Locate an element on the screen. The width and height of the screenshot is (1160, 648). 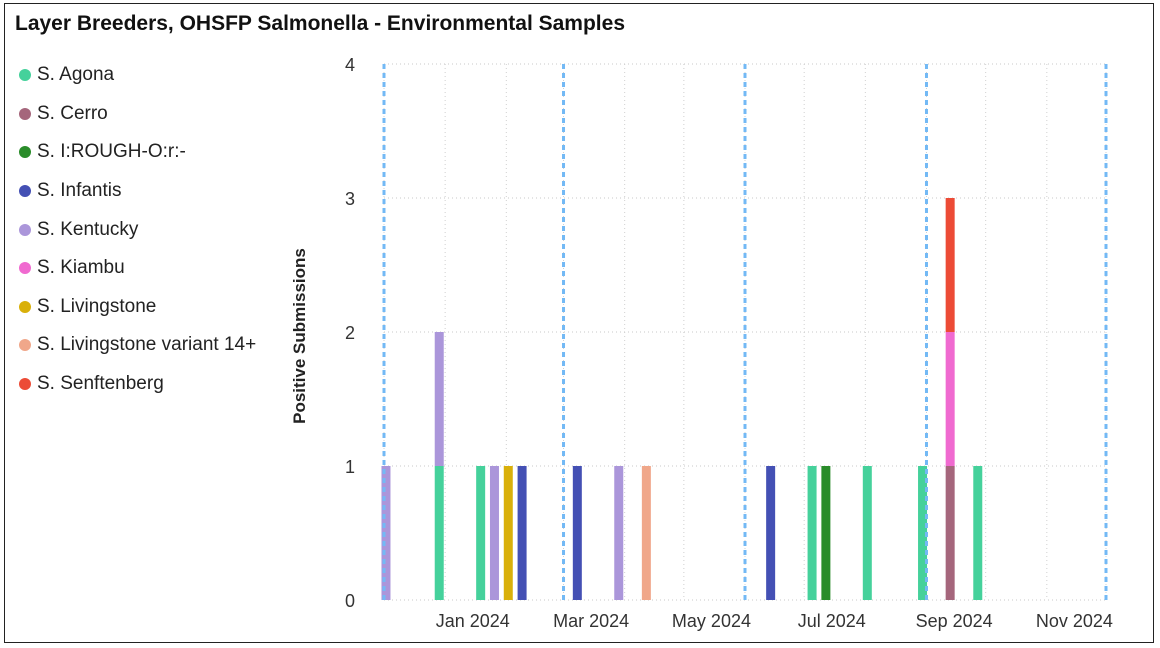
legend-label: S. Livingstone variant 14+ is located at coordinates (147, 345).